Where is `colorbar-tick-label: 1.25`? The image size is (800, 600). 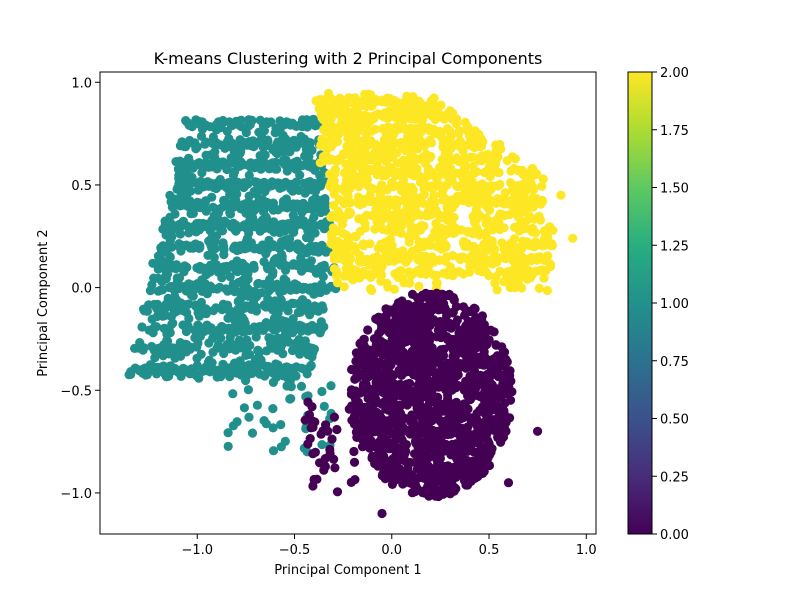
colorbar-tick-label: 1.25 is located at coordinates (674, 246).